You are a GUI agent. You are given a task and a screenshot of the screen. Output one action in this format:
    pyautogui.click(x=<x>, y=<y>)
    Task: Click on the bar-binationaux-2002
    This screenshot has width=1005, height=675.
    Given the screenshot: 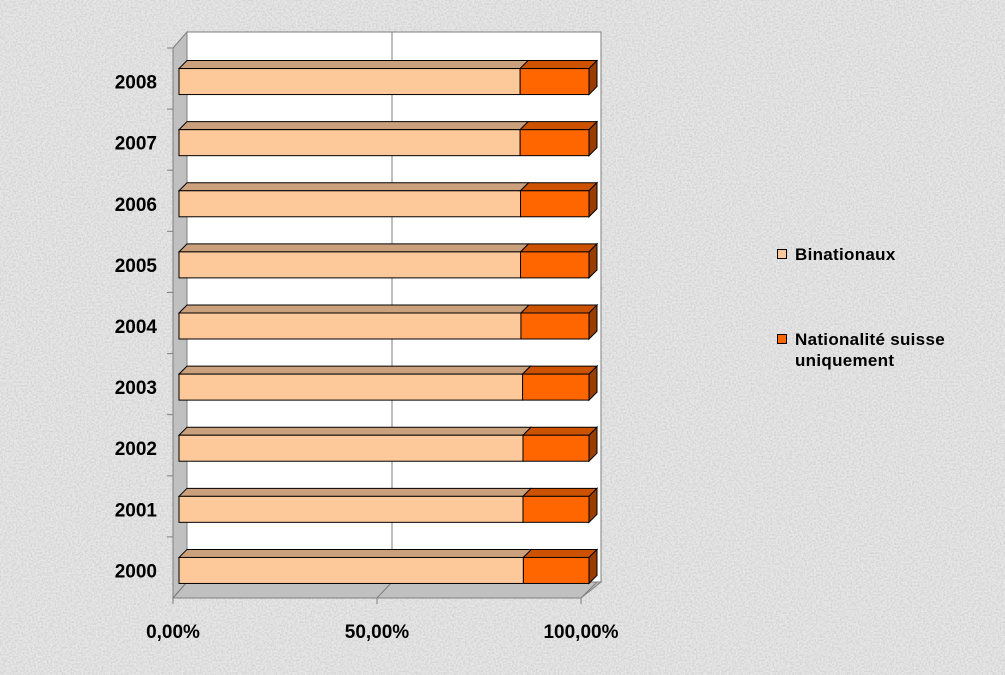 What is the action you would take?
    pyautogui.click(x=355, y=444)
    